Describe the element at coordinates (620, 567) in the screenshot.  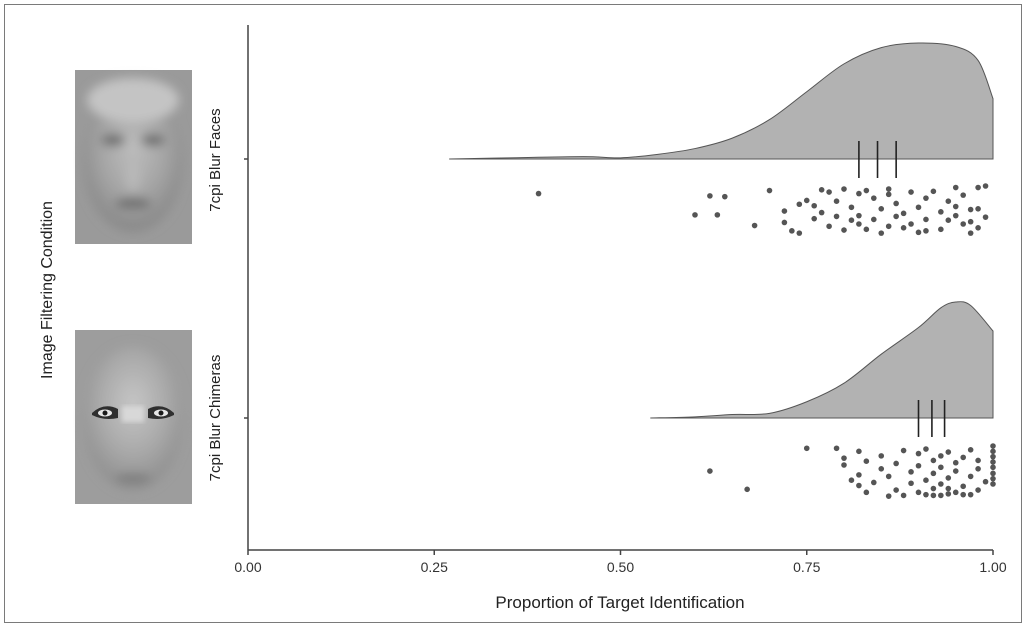
I see `x-tick-label: 0.50` at that location.